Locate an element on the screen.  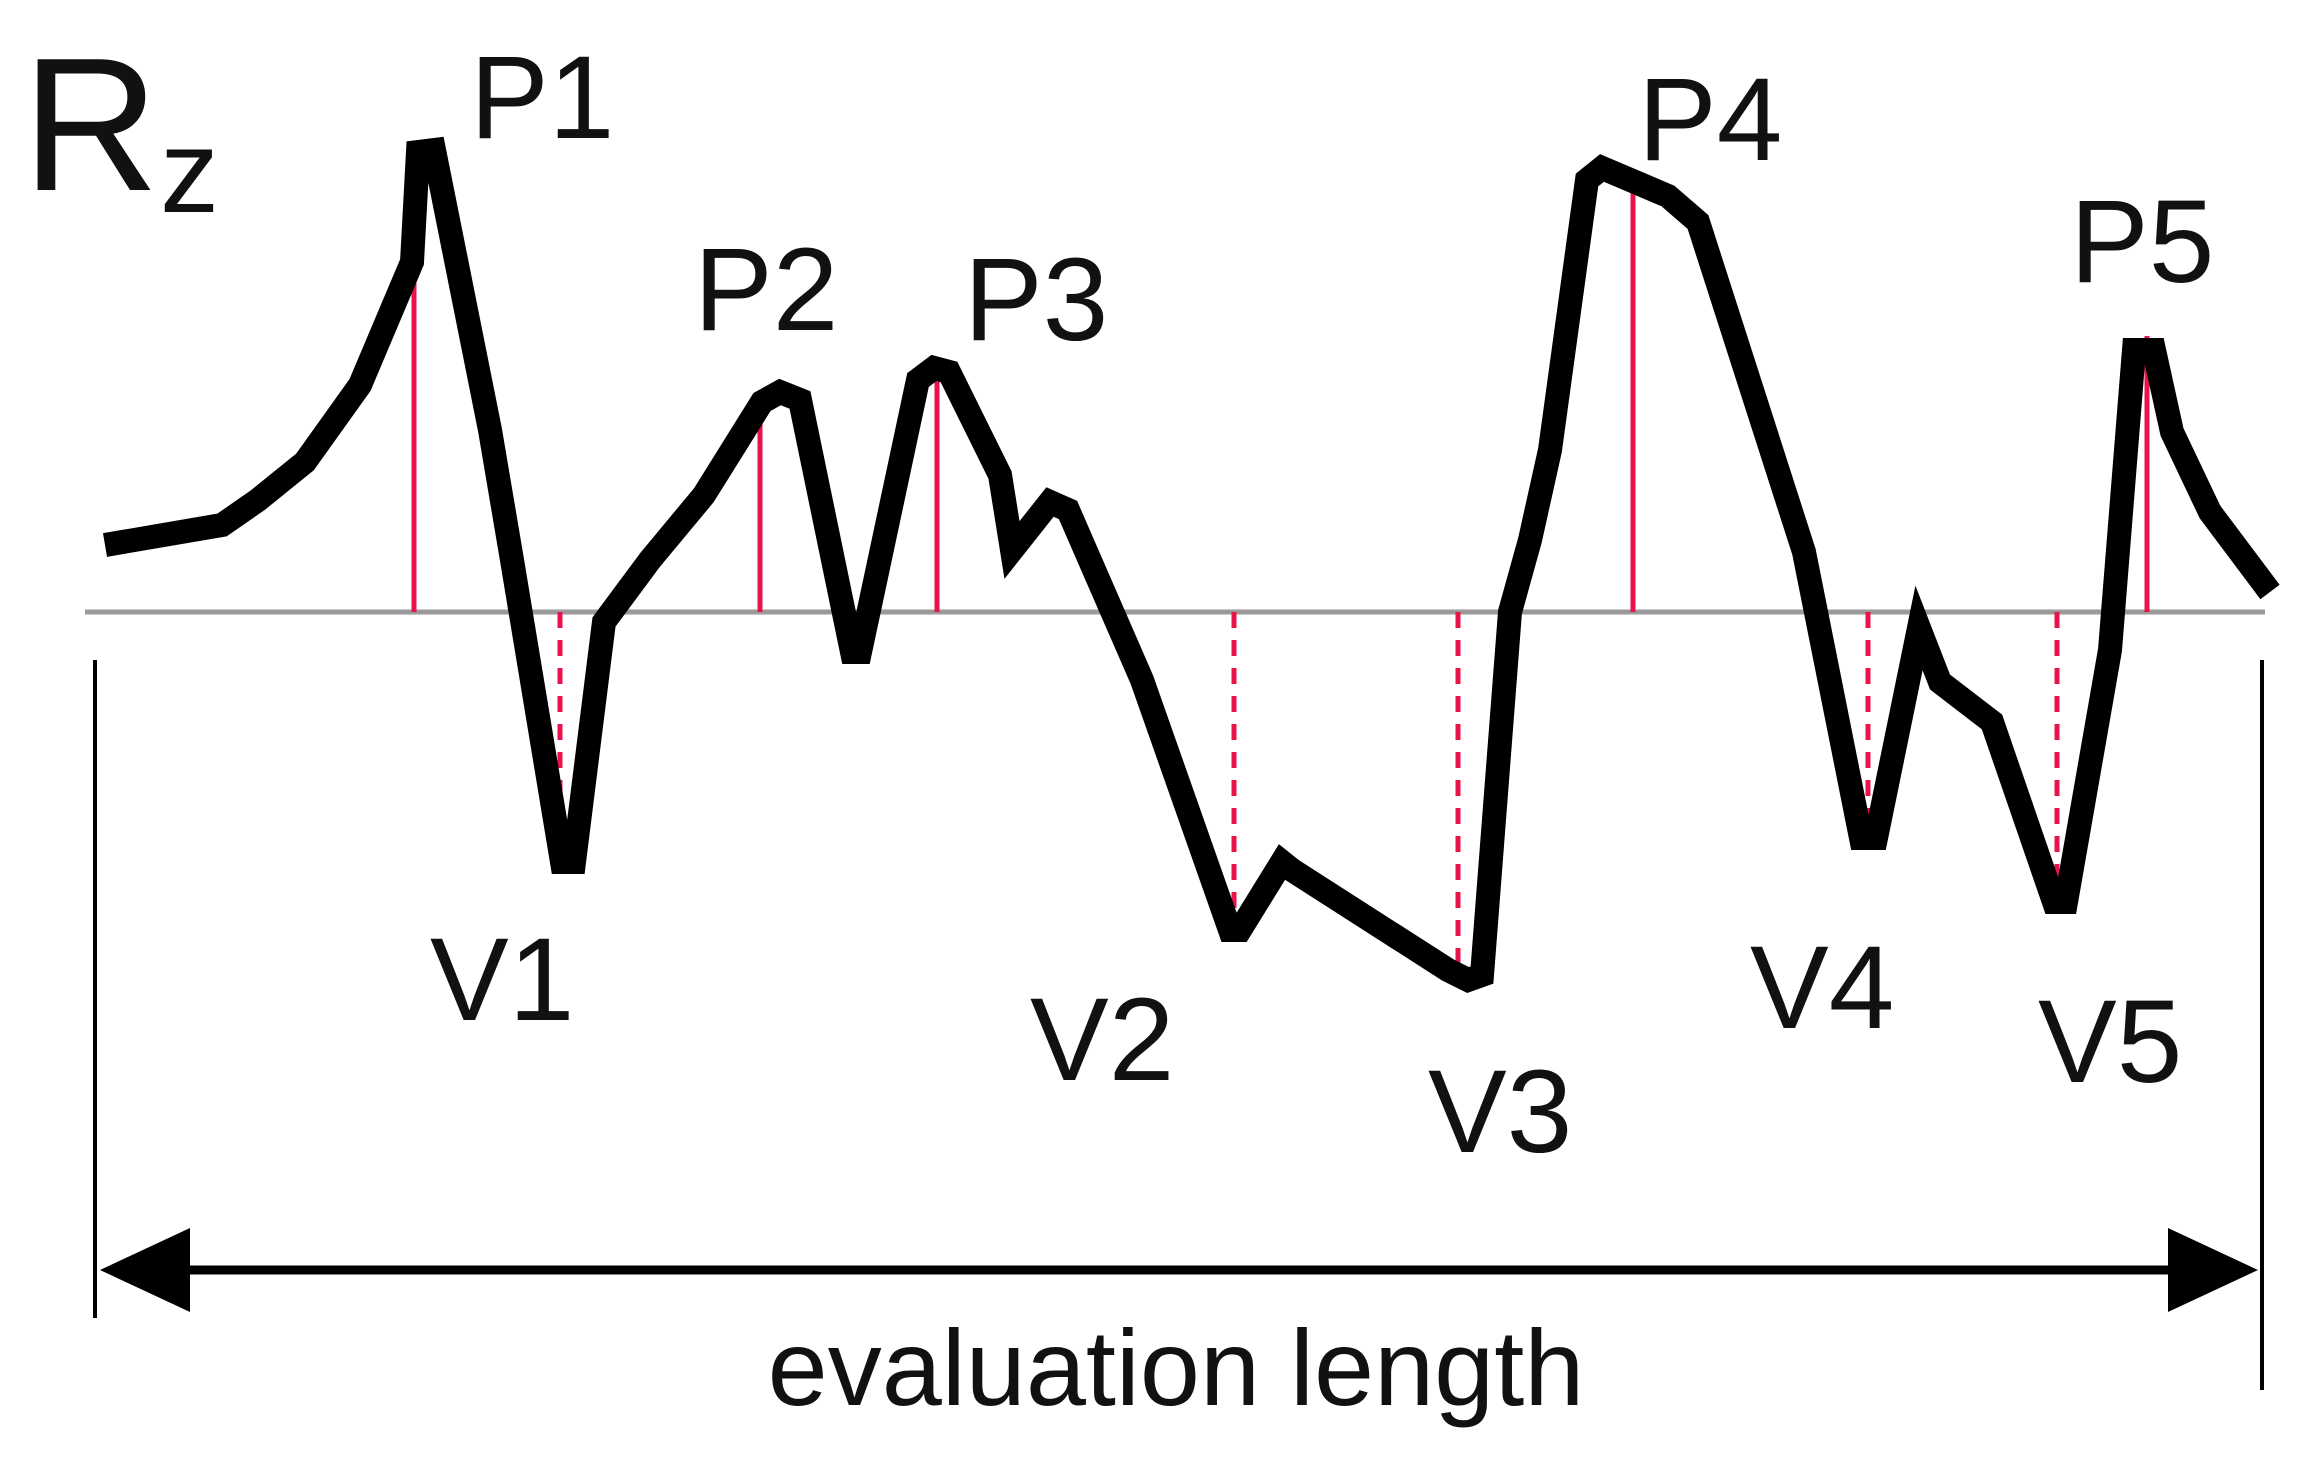
peak-label-p5: P5 is located at coordinates (2142, 242).